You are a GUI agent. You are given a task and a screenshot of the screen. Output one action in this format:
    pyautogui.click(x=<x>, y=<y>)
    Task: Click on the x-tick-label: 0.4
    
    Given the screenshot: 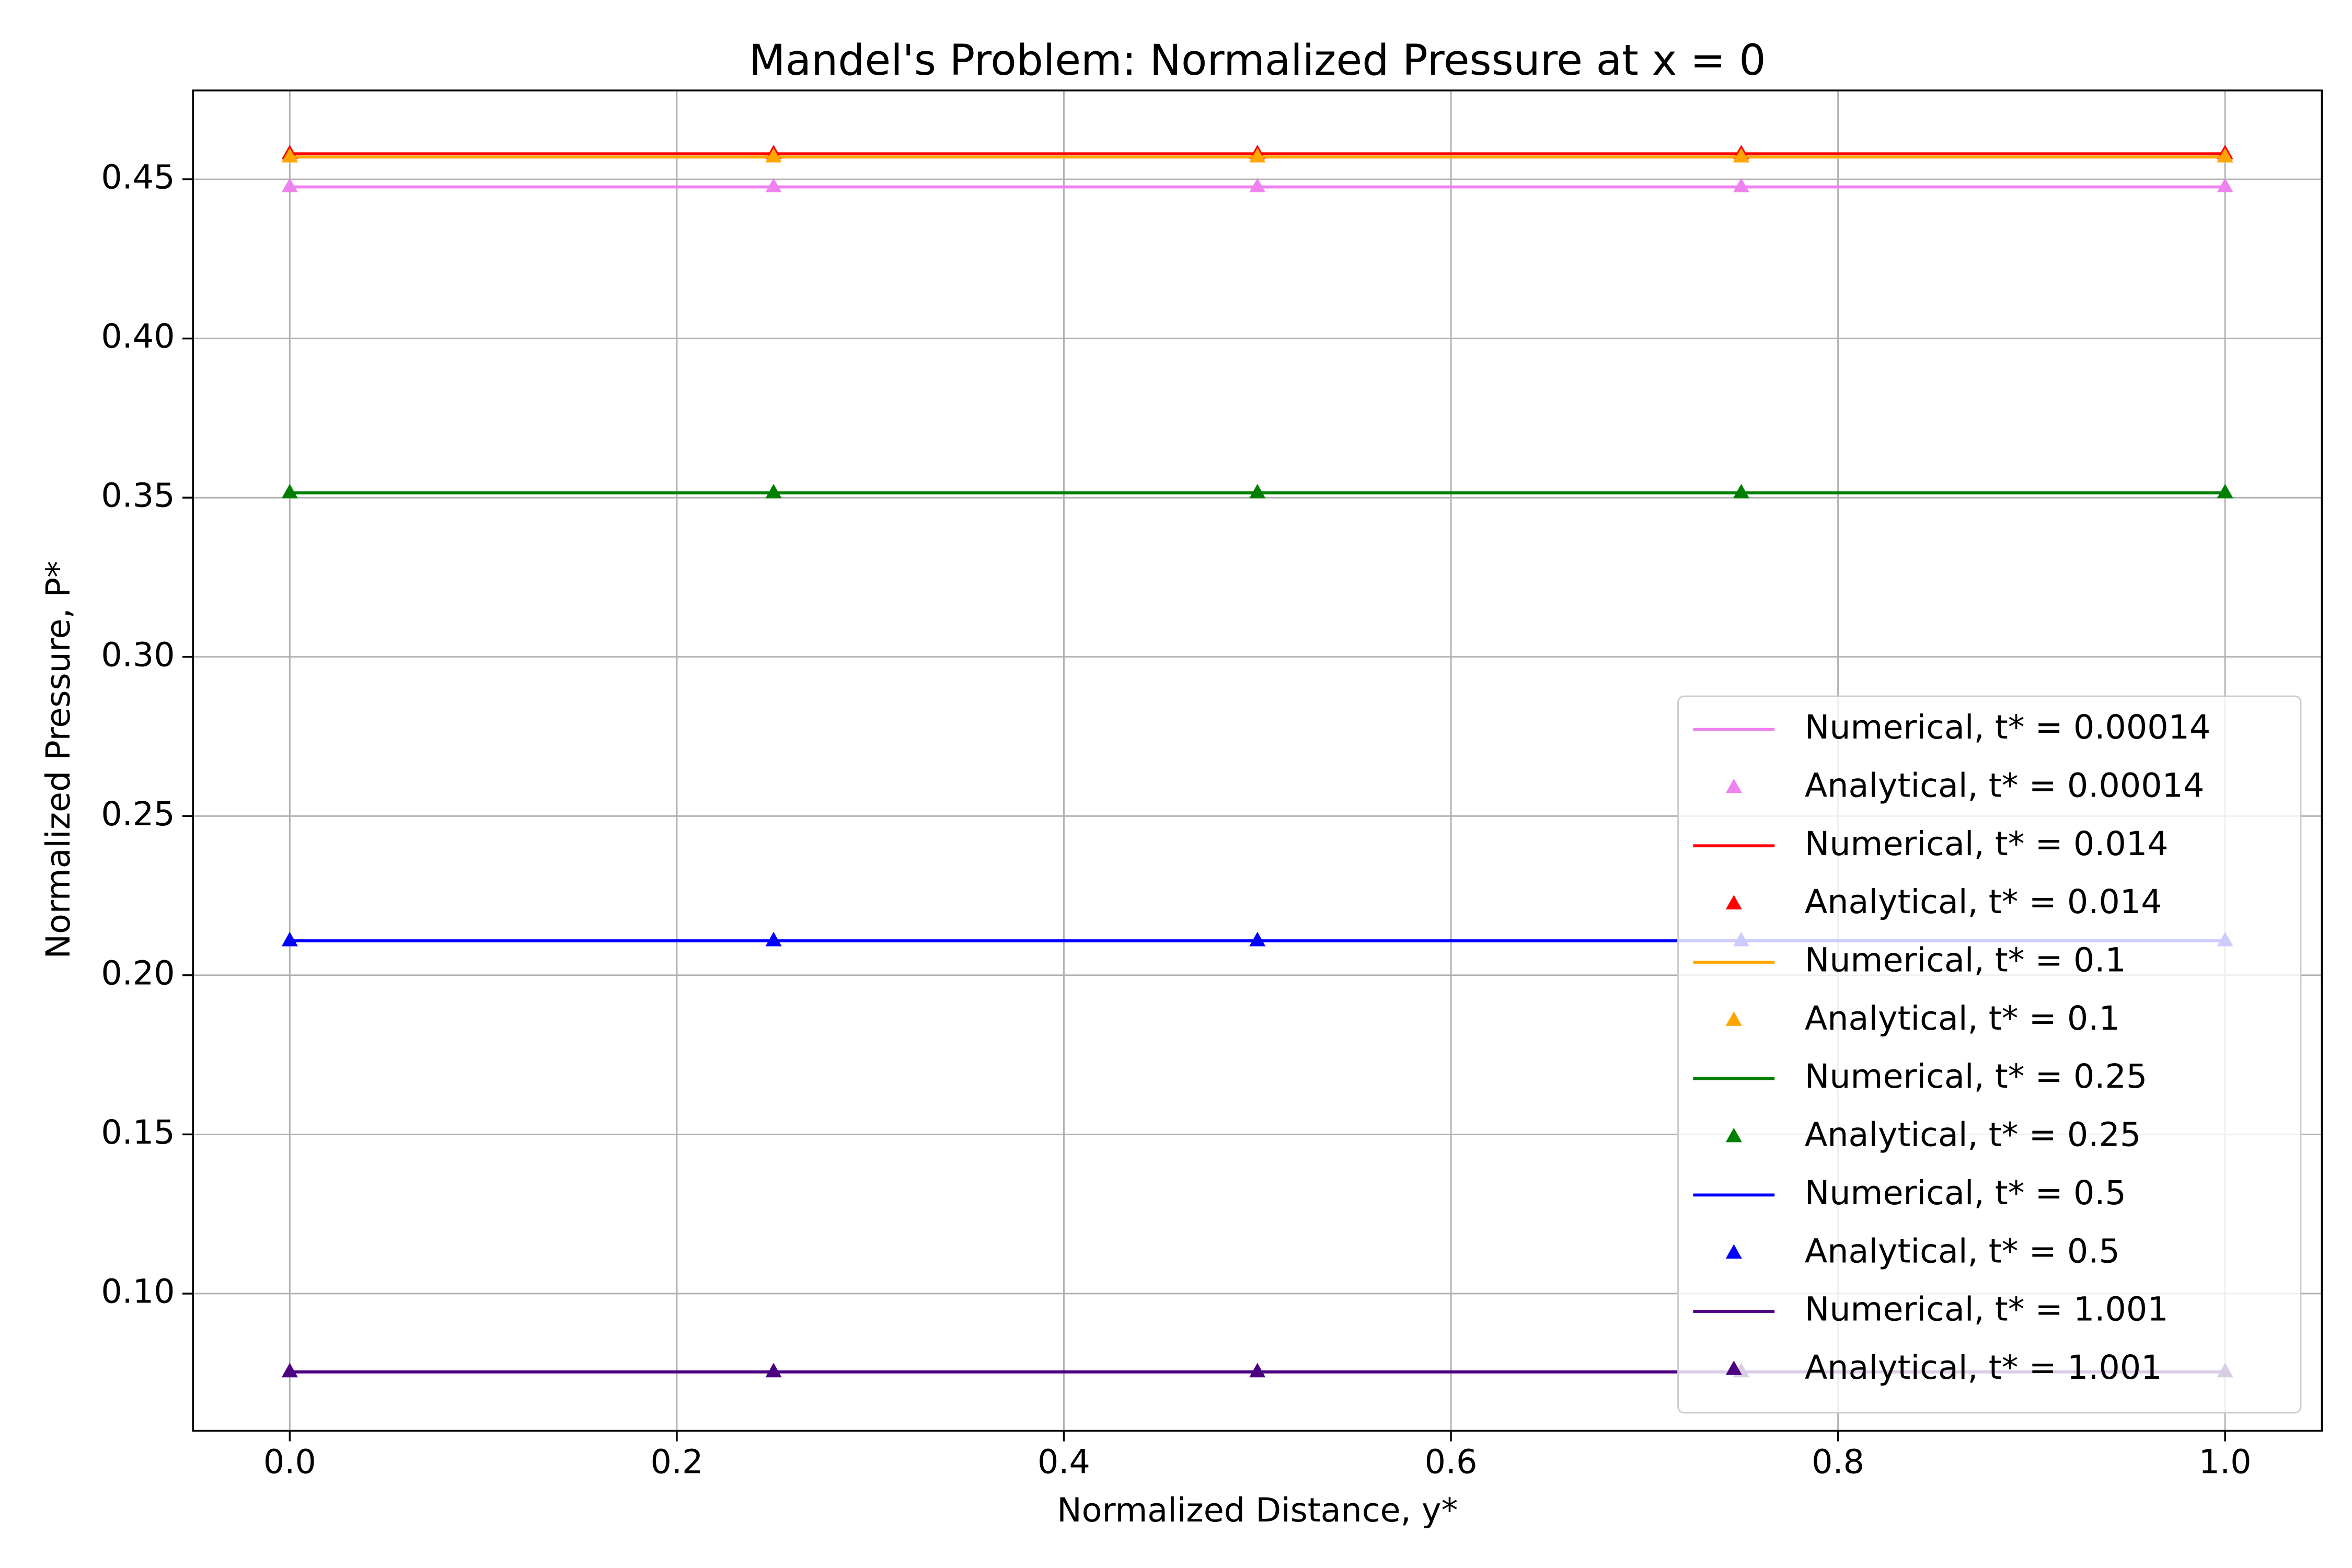 What is the action you would take?
    pyautogui.click(x=1063, y=1462)
    